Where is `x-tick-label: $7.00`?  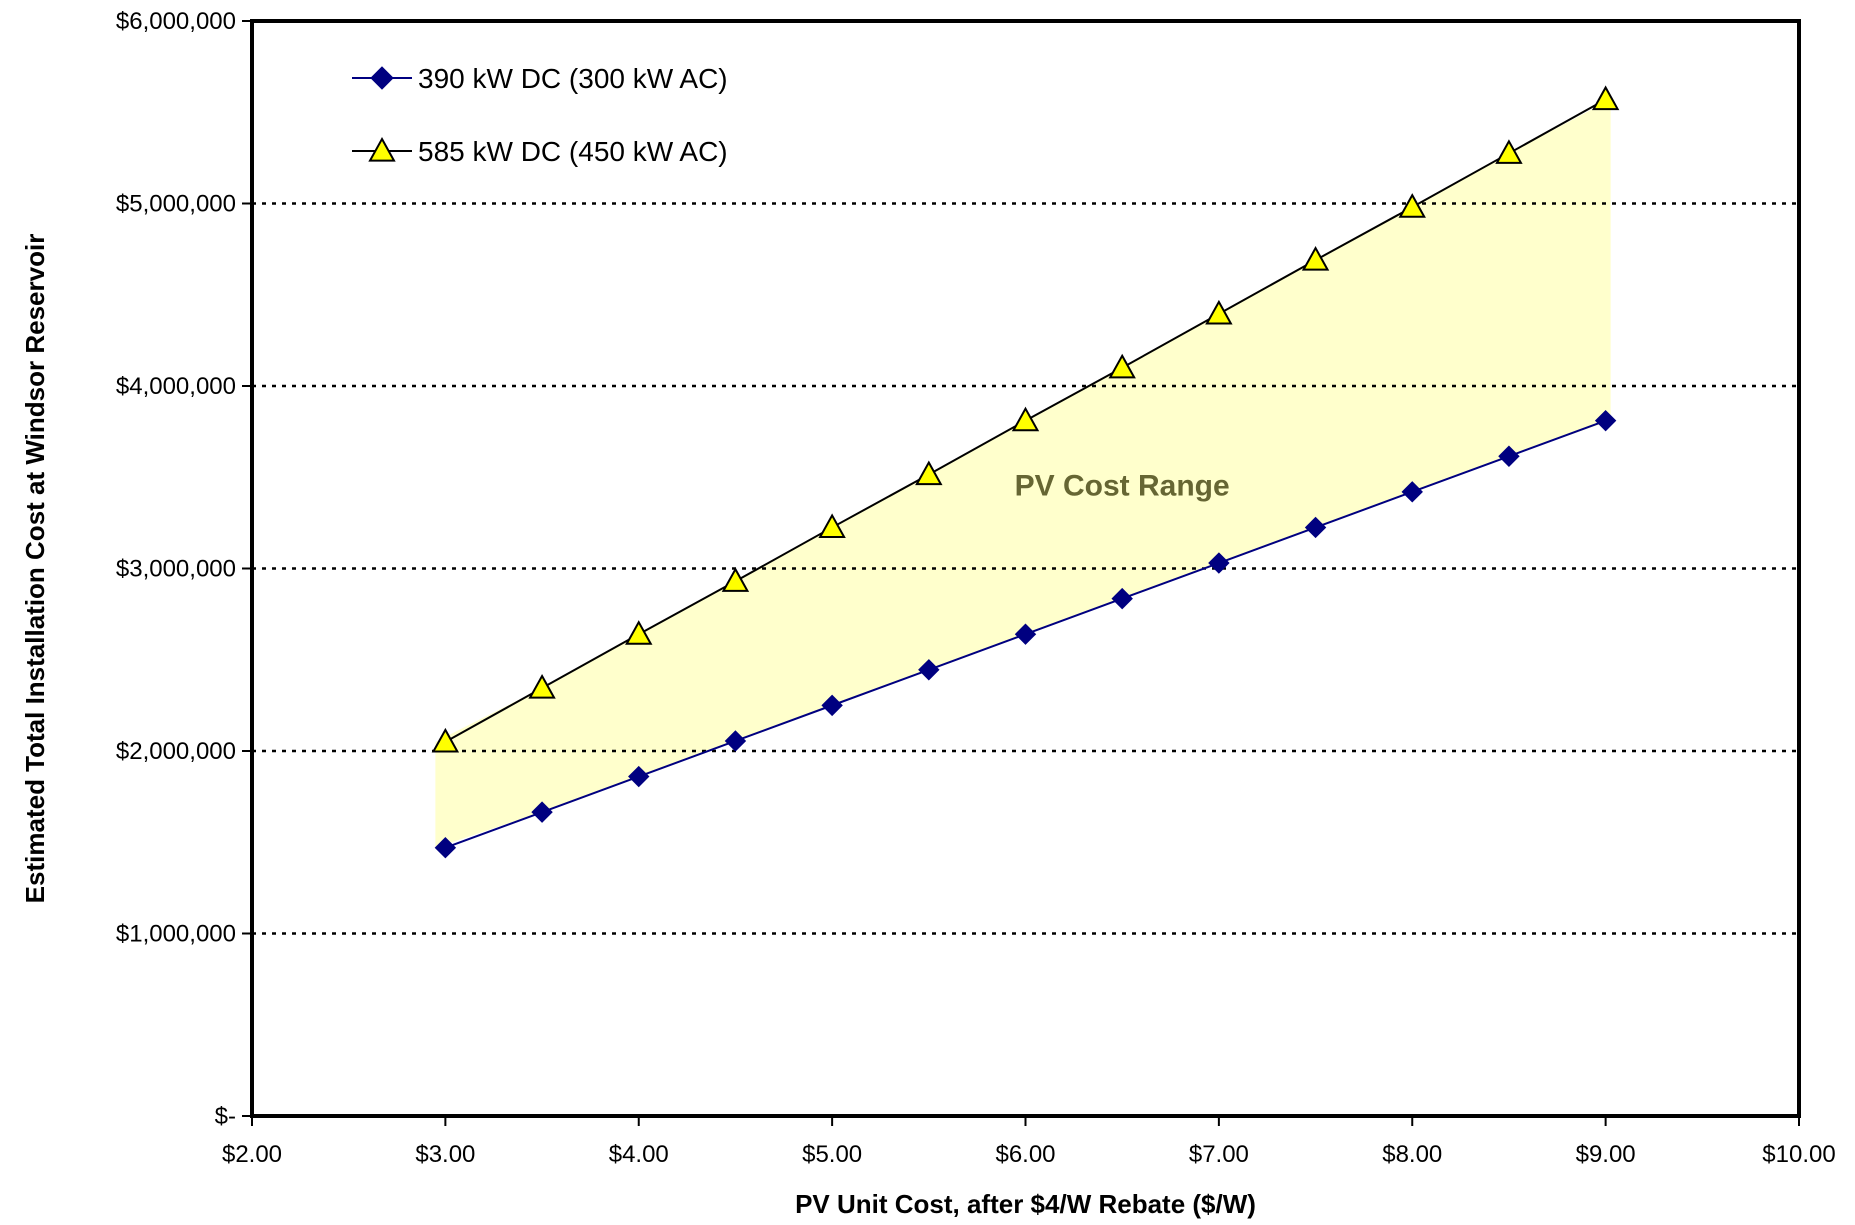
x-tick-label: $7.00 is located at coordinates (1219, 1154).